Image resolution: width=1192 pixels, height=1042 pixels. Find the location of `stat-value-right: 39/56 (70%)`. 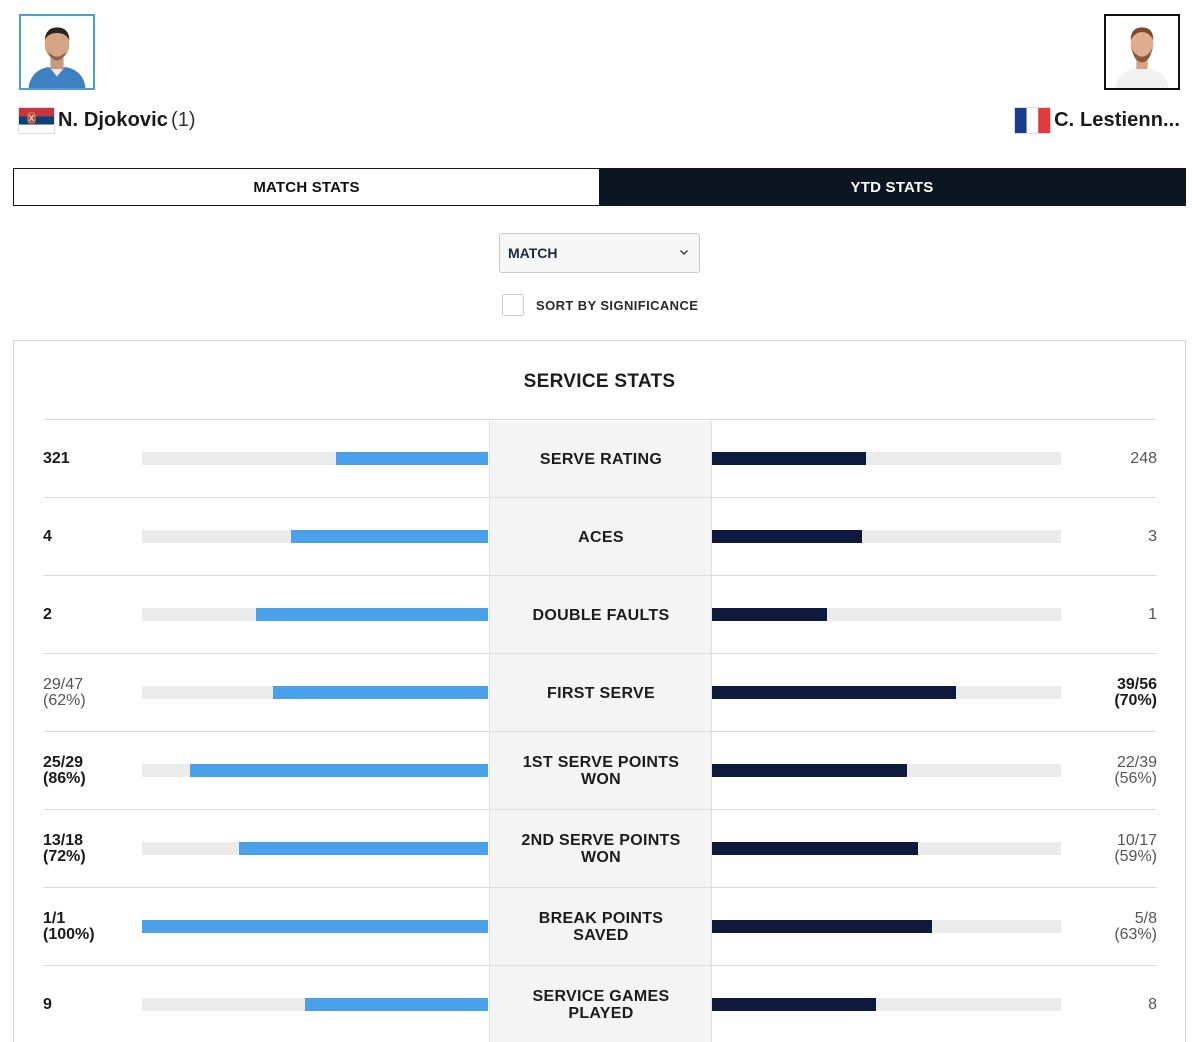

stat-value-right: 39/56 (70%) is located at coordinates (1112, 693).